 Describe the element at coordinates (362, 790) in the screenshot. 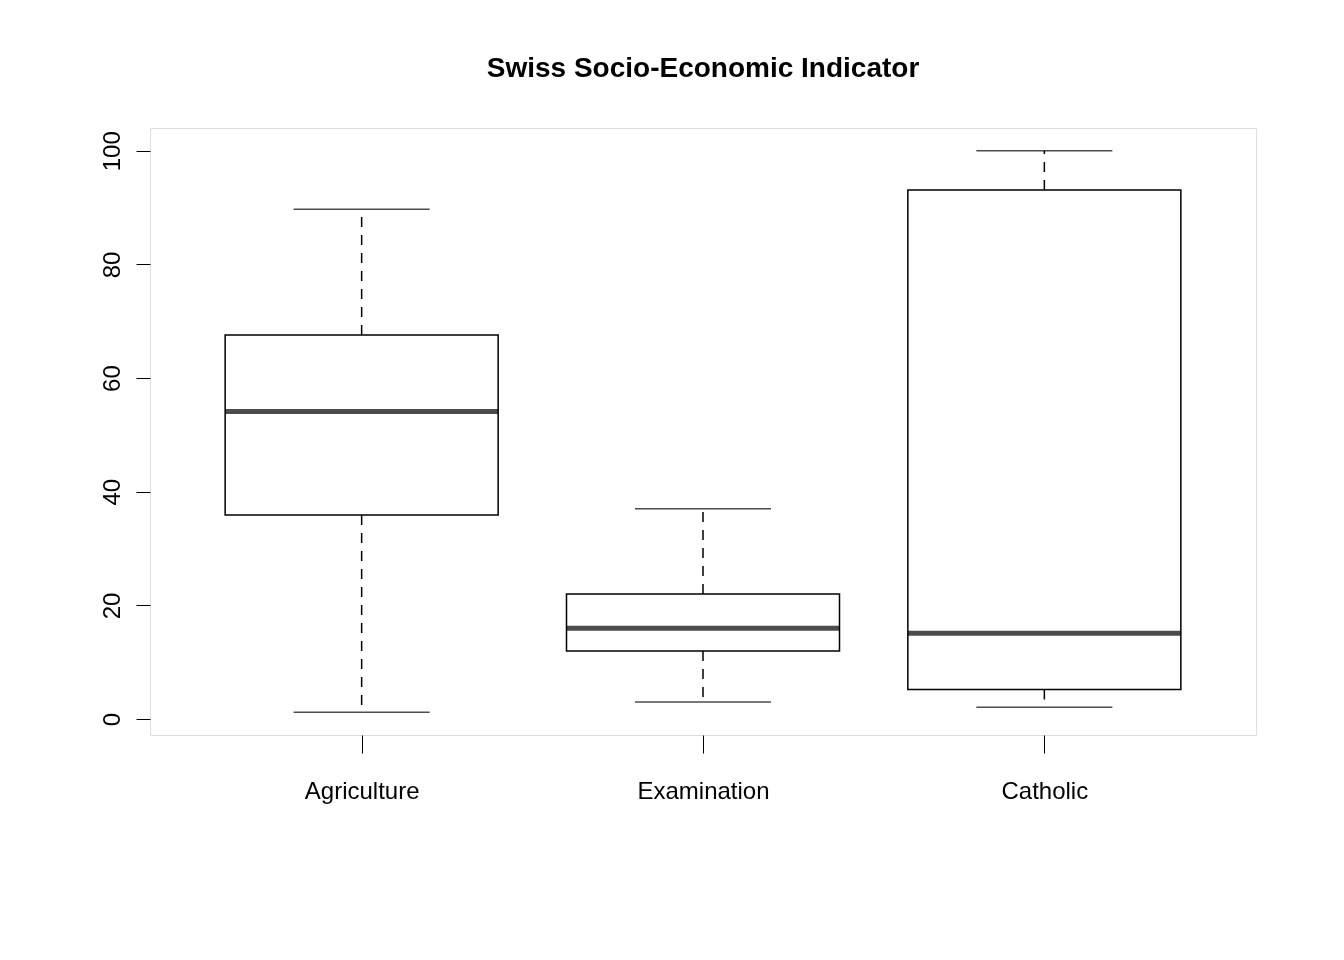

I see `x-tick-label: Agriculture` at that location.